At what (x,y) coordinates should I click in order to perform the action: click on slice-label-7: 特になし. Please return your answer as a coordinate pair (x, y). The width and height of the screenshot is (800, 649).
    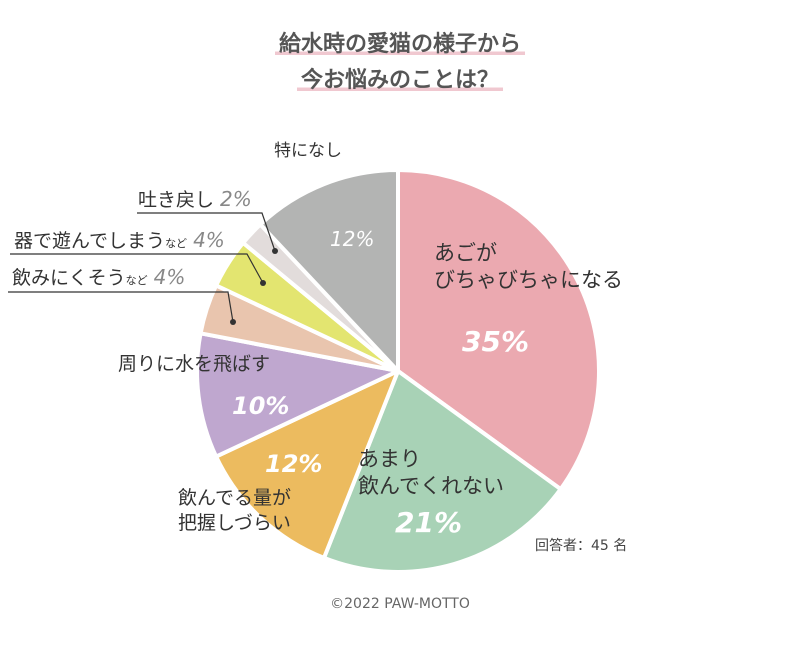
    Looking at the image, I should click on (308, 151).